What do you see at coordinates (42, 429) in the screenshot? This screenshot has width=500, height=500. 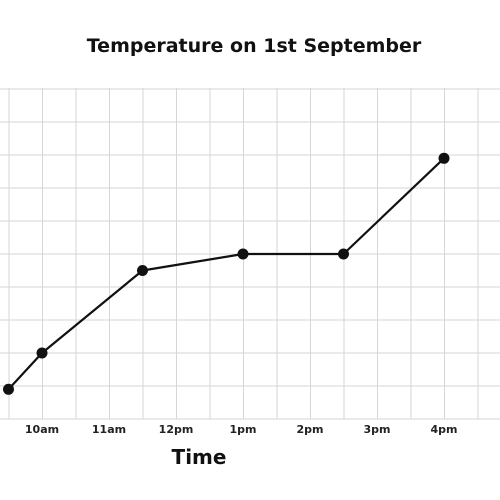 I see `x-tick-label: 10am` at bounding box center [42, 429].